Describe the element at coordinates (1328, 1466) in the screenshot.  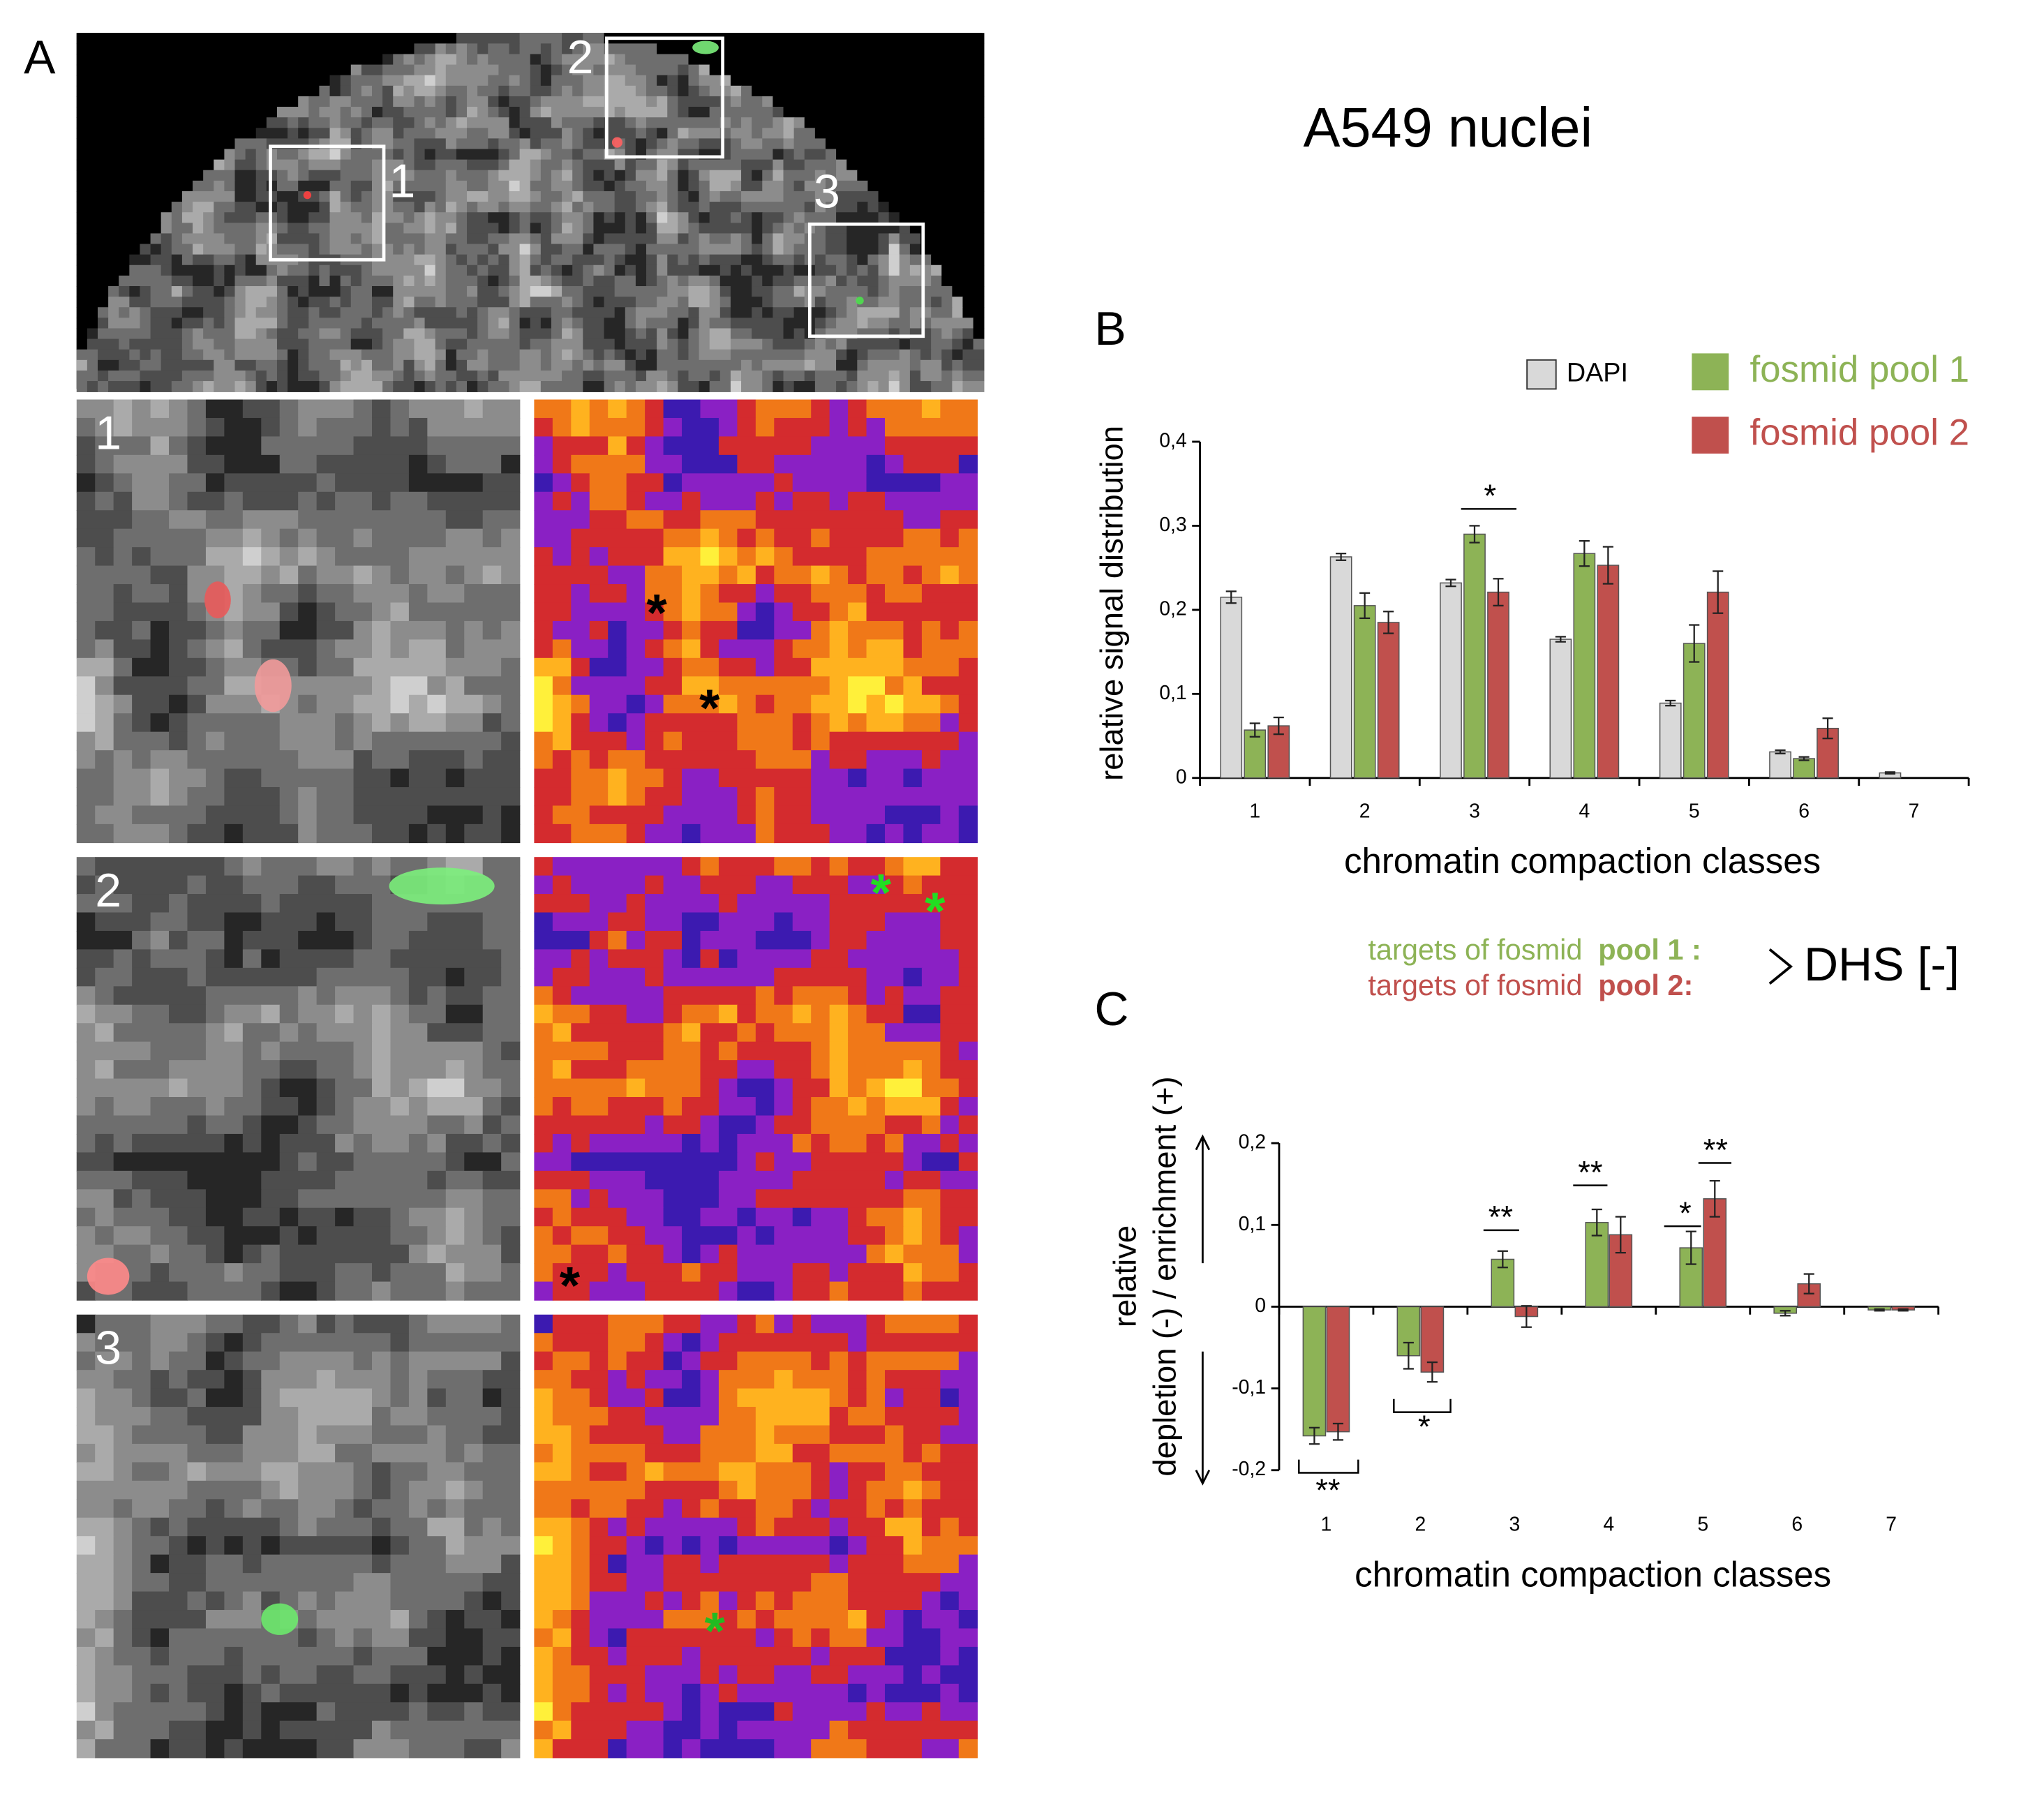
I see `significance-bracket` at that location.